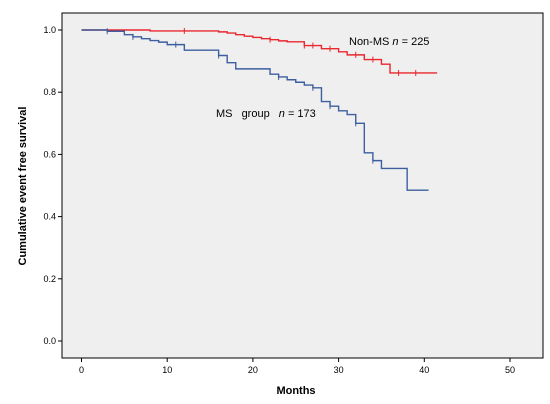  What do you see at coordinates (424, 370) in the screenshot?
I see `x-tick-label: 40` at bounding box center [424, 370].